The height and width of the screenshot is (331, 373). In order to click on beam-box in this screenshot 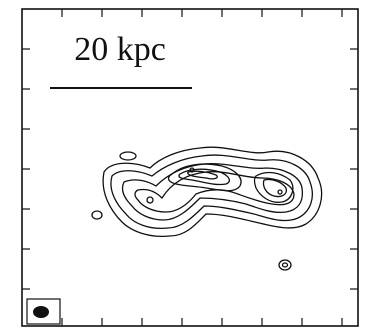, I will do `click(43, 311)`.